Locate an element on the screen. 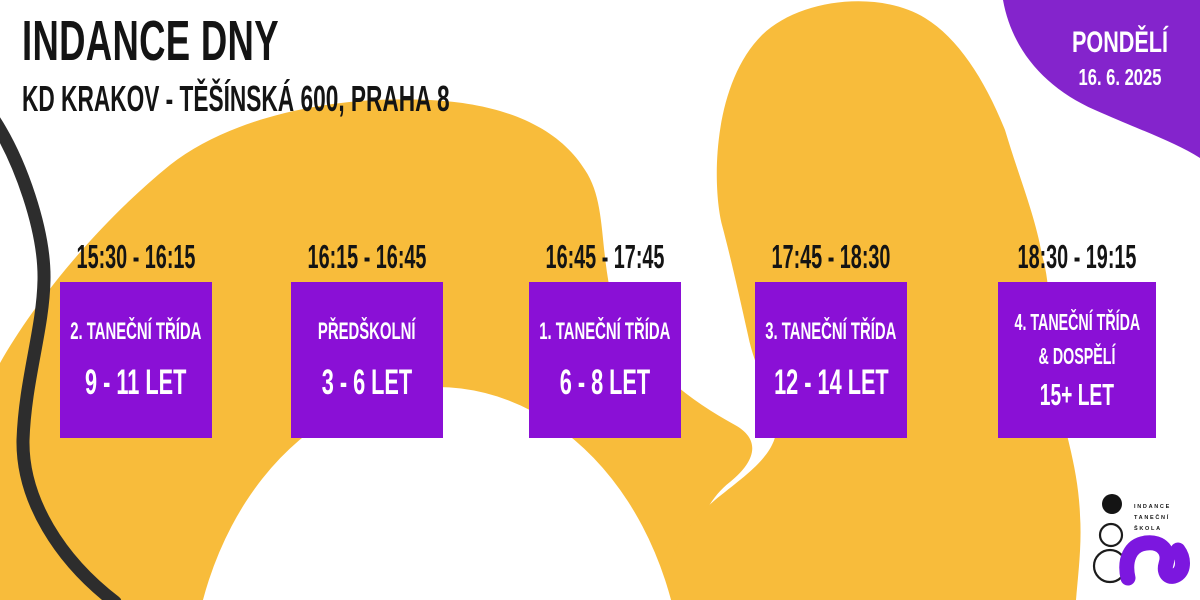 The image size is (1200, 600). logo-dot-icon is located at coordinates (1112, 504).